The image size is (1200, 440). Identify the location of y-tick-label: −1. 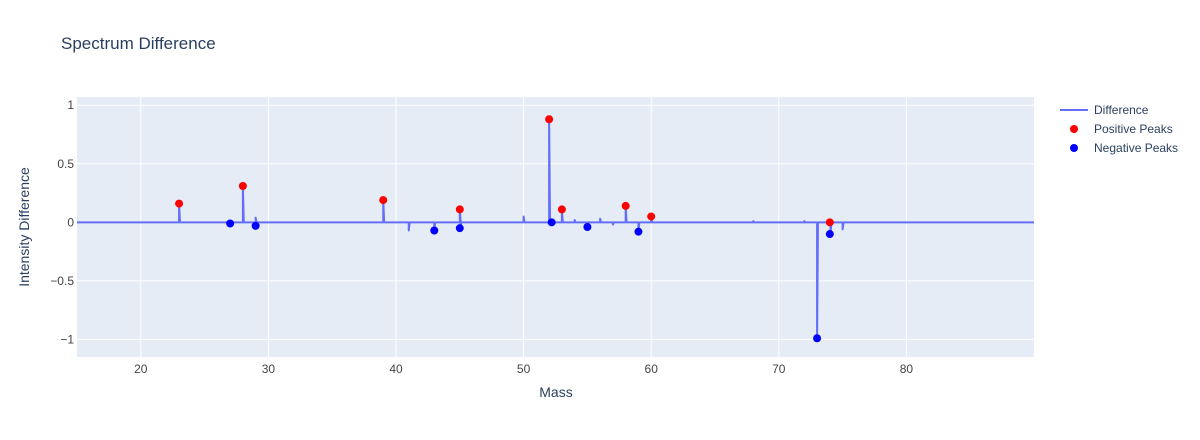
(67, 339).